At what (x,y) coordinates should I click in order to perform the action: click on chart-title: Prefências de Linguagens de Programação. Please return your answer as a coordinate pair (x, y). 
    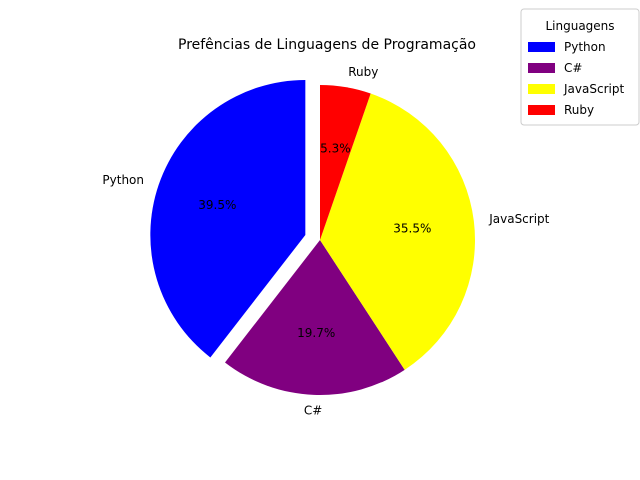
    Looking at the image, I should click on (327, 45).